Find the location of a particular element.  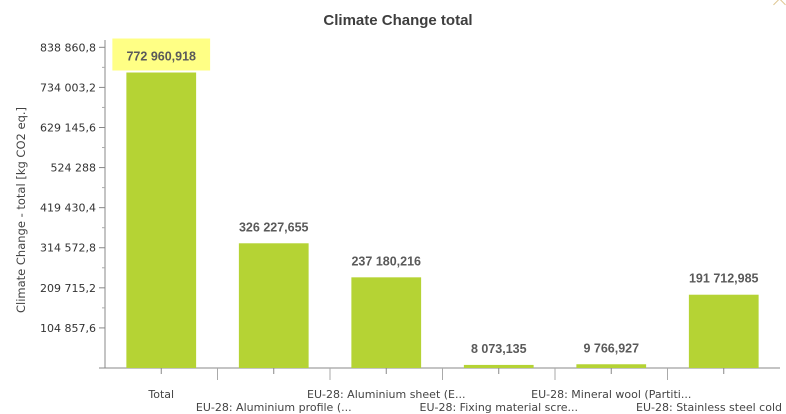

data-label: 9 766,927 is located at coordinates (611, 348).